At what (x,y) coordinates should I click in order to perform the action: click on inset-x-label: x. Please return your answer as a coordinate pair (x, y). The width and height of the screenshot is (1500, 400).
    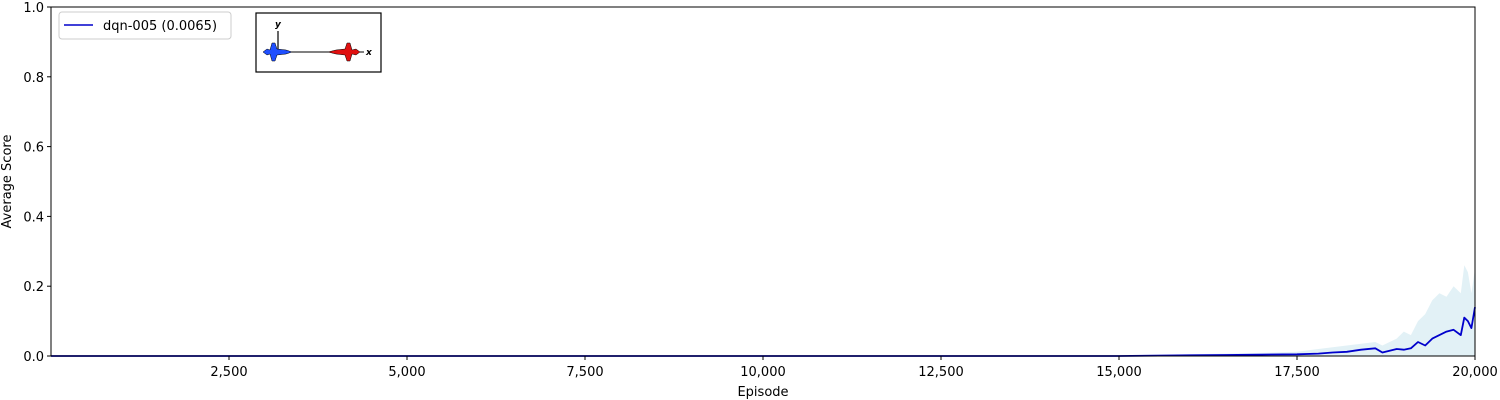
    Looking at the image, I should click on (369, 53).